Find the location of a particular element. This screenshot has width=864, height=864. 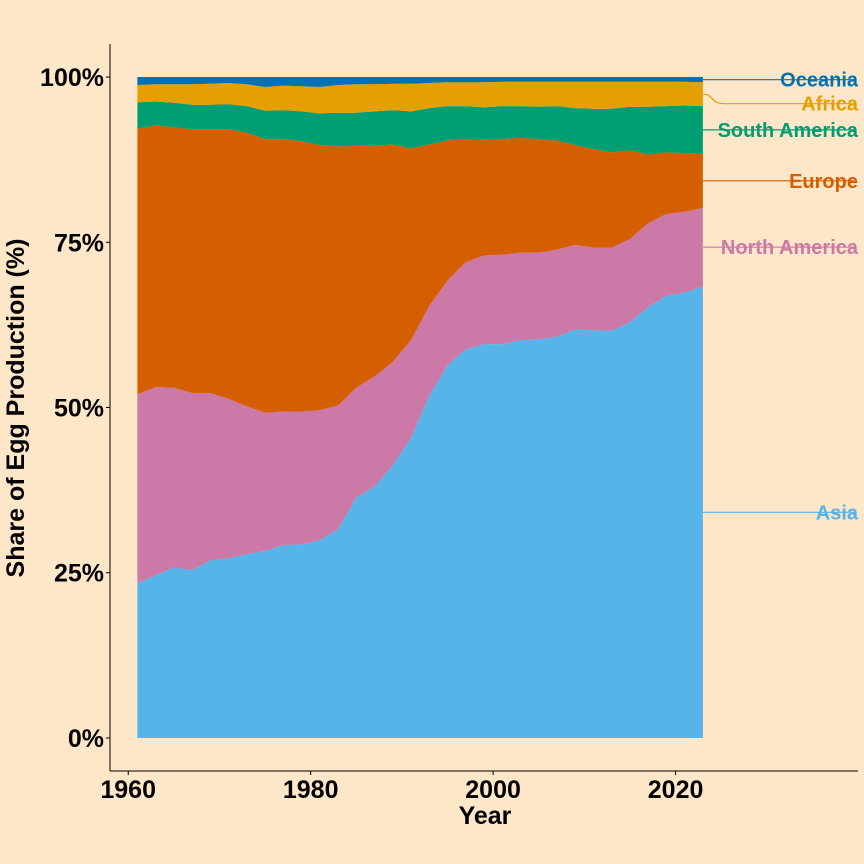

leader-line-africa is located at coordinates (778, 99).